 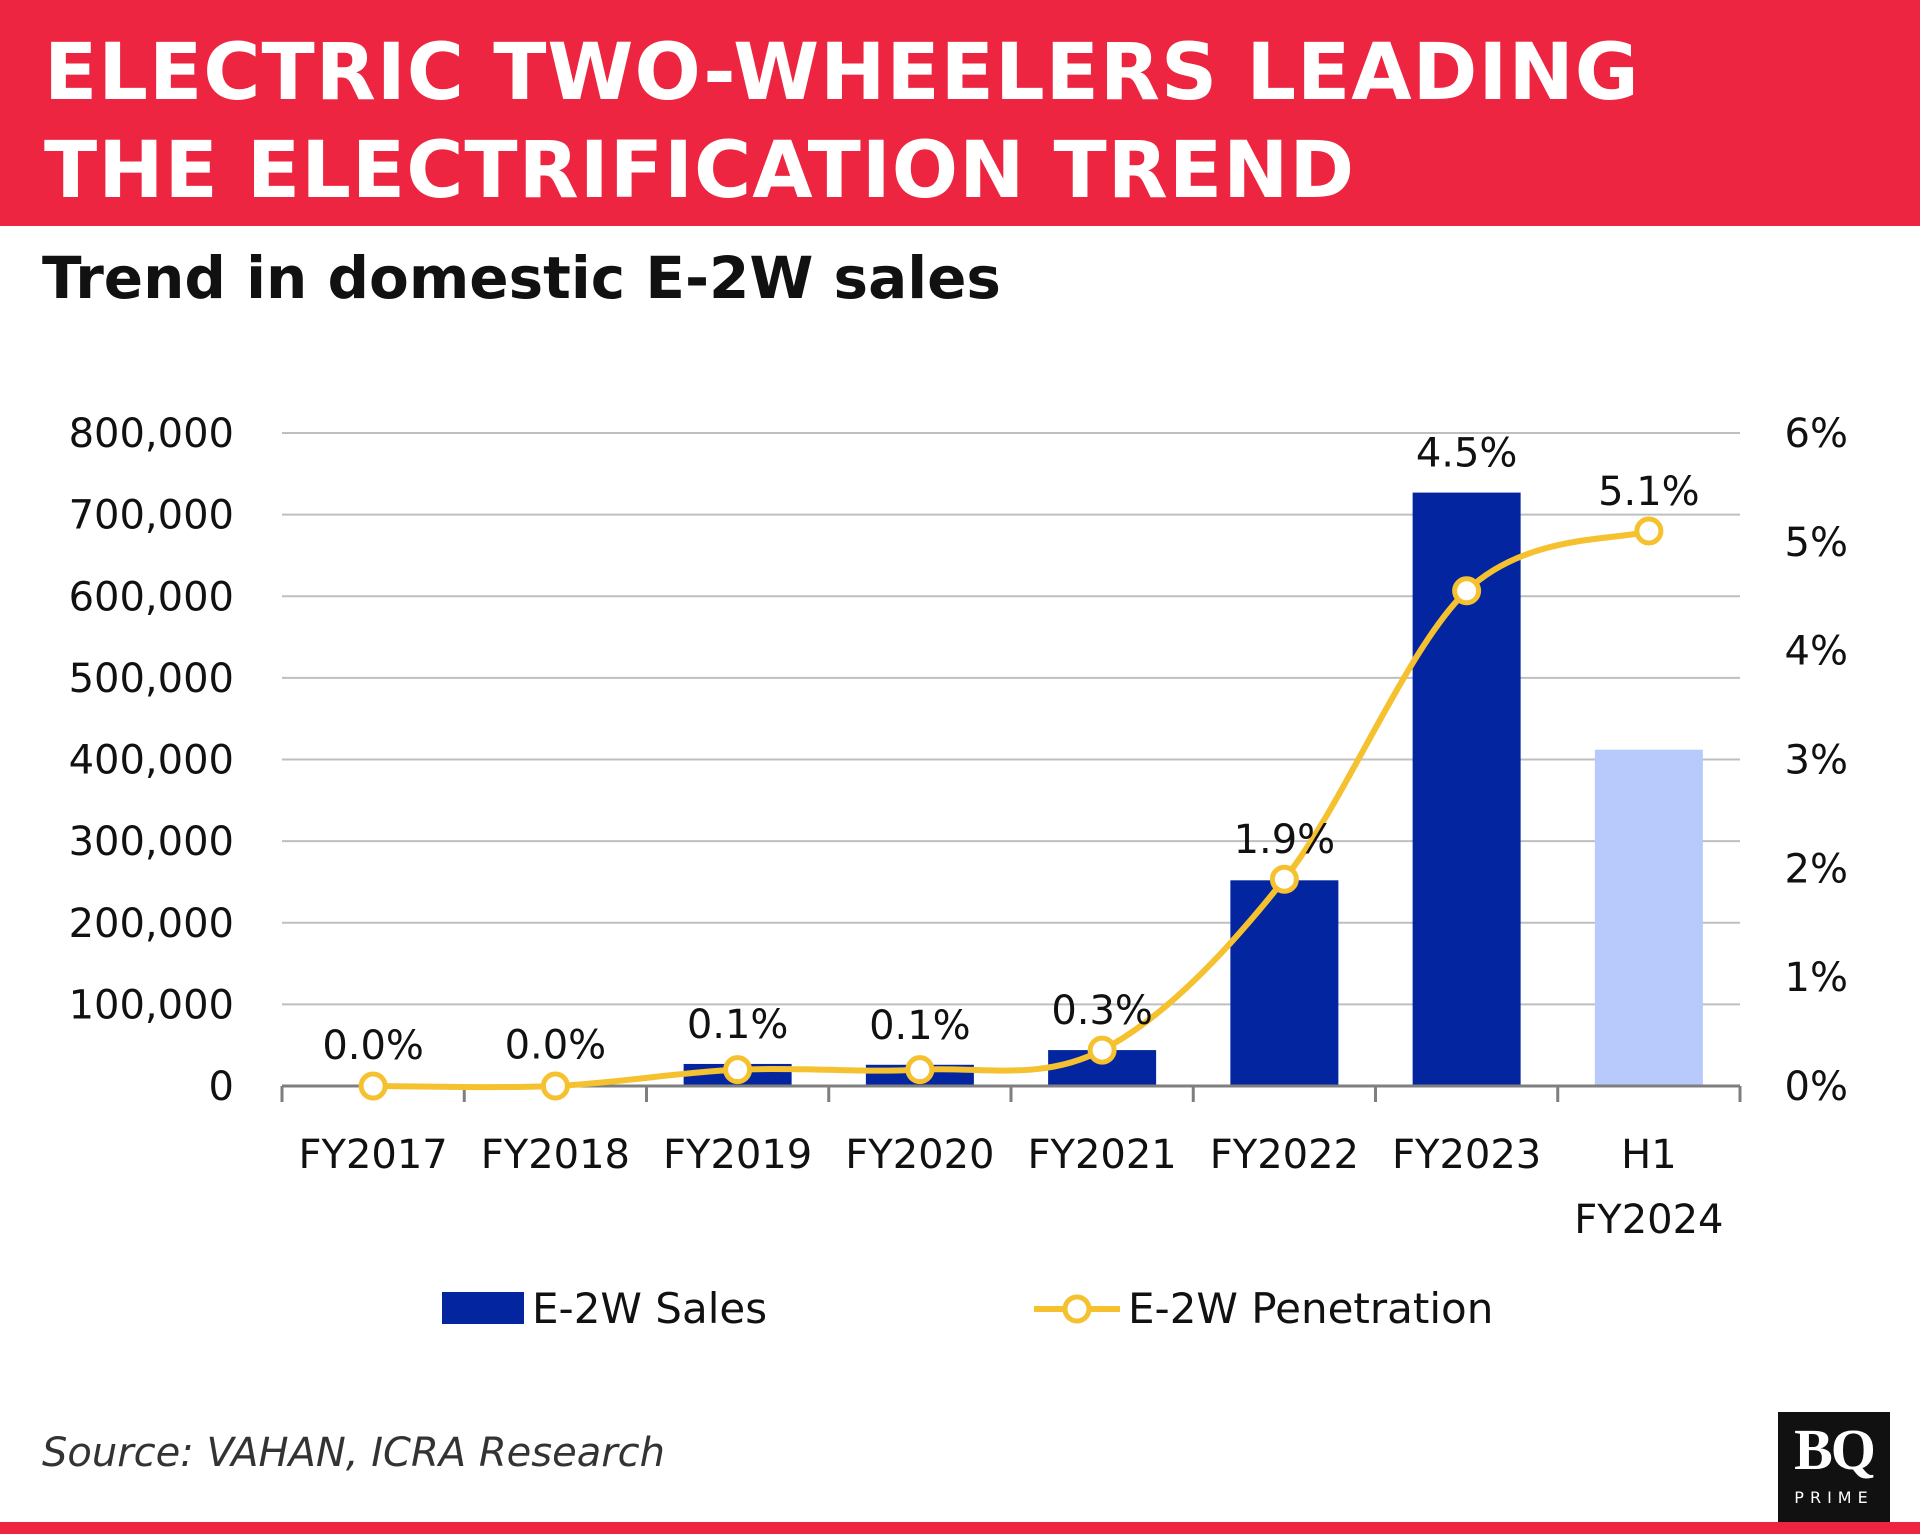 I want to click on right-axis-tick: 6%, so click(x=1816, y=434).